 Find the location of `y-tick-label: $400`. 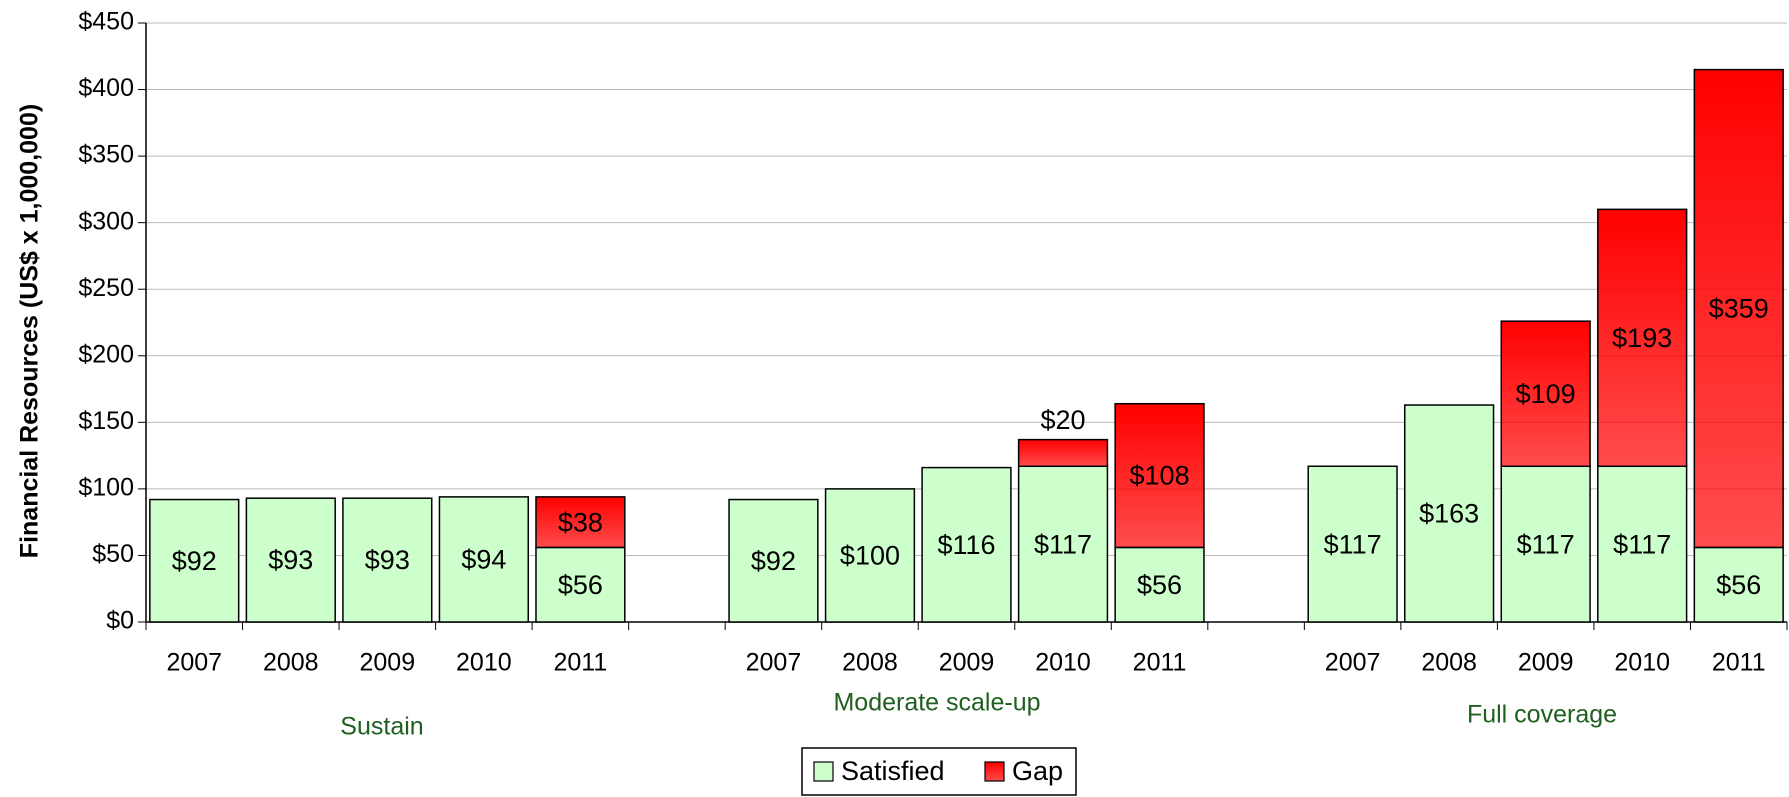

y-tick-label: $400 is located at coordinates (106, 88).